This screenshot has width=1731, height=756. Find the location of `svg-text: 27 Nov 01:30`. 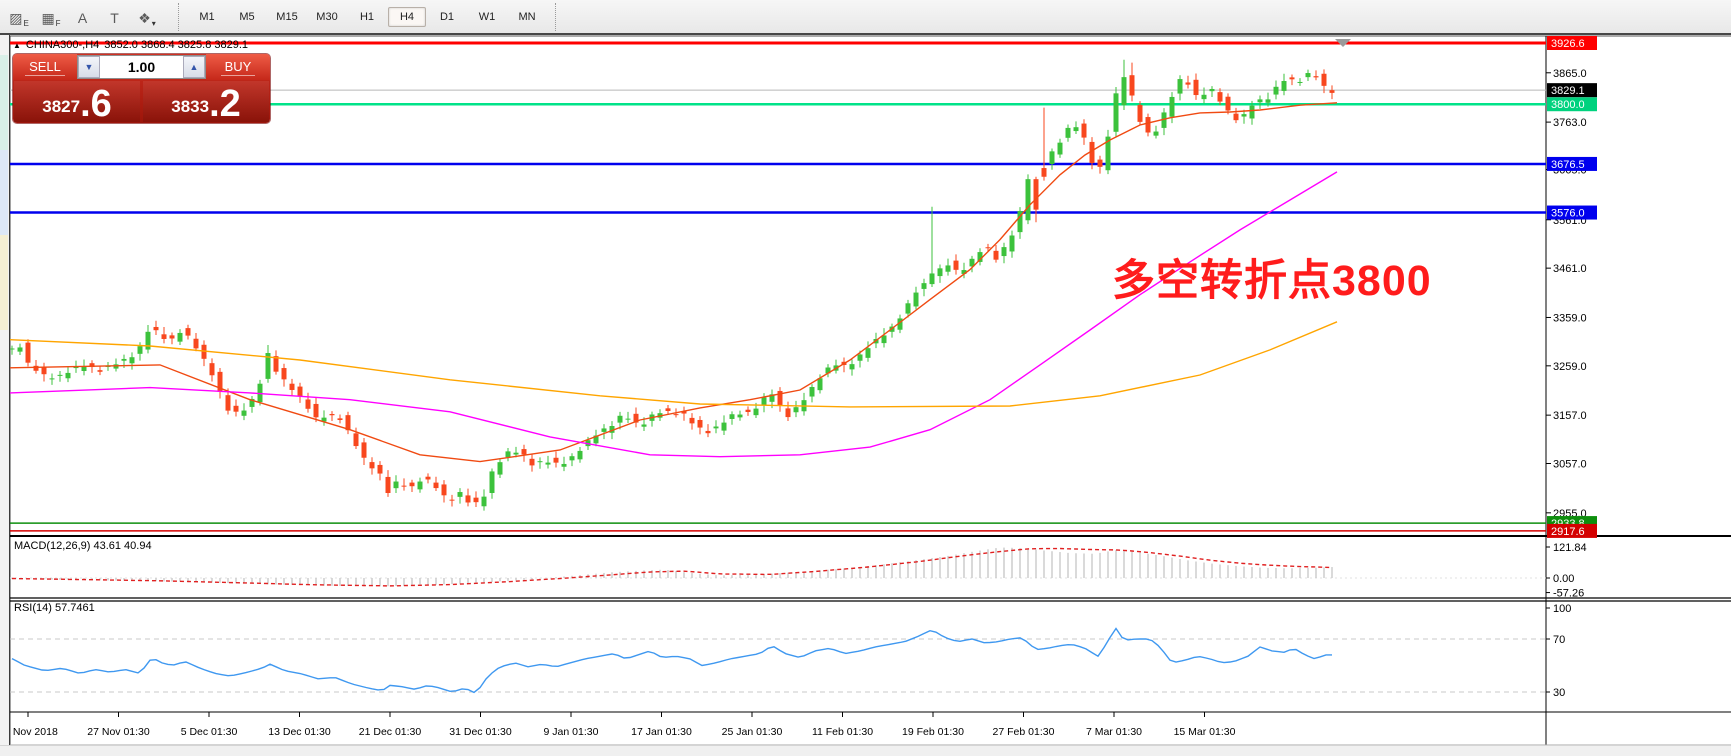

svg-text: 27 Nov 01:30 is located at coordinates (118, 732).